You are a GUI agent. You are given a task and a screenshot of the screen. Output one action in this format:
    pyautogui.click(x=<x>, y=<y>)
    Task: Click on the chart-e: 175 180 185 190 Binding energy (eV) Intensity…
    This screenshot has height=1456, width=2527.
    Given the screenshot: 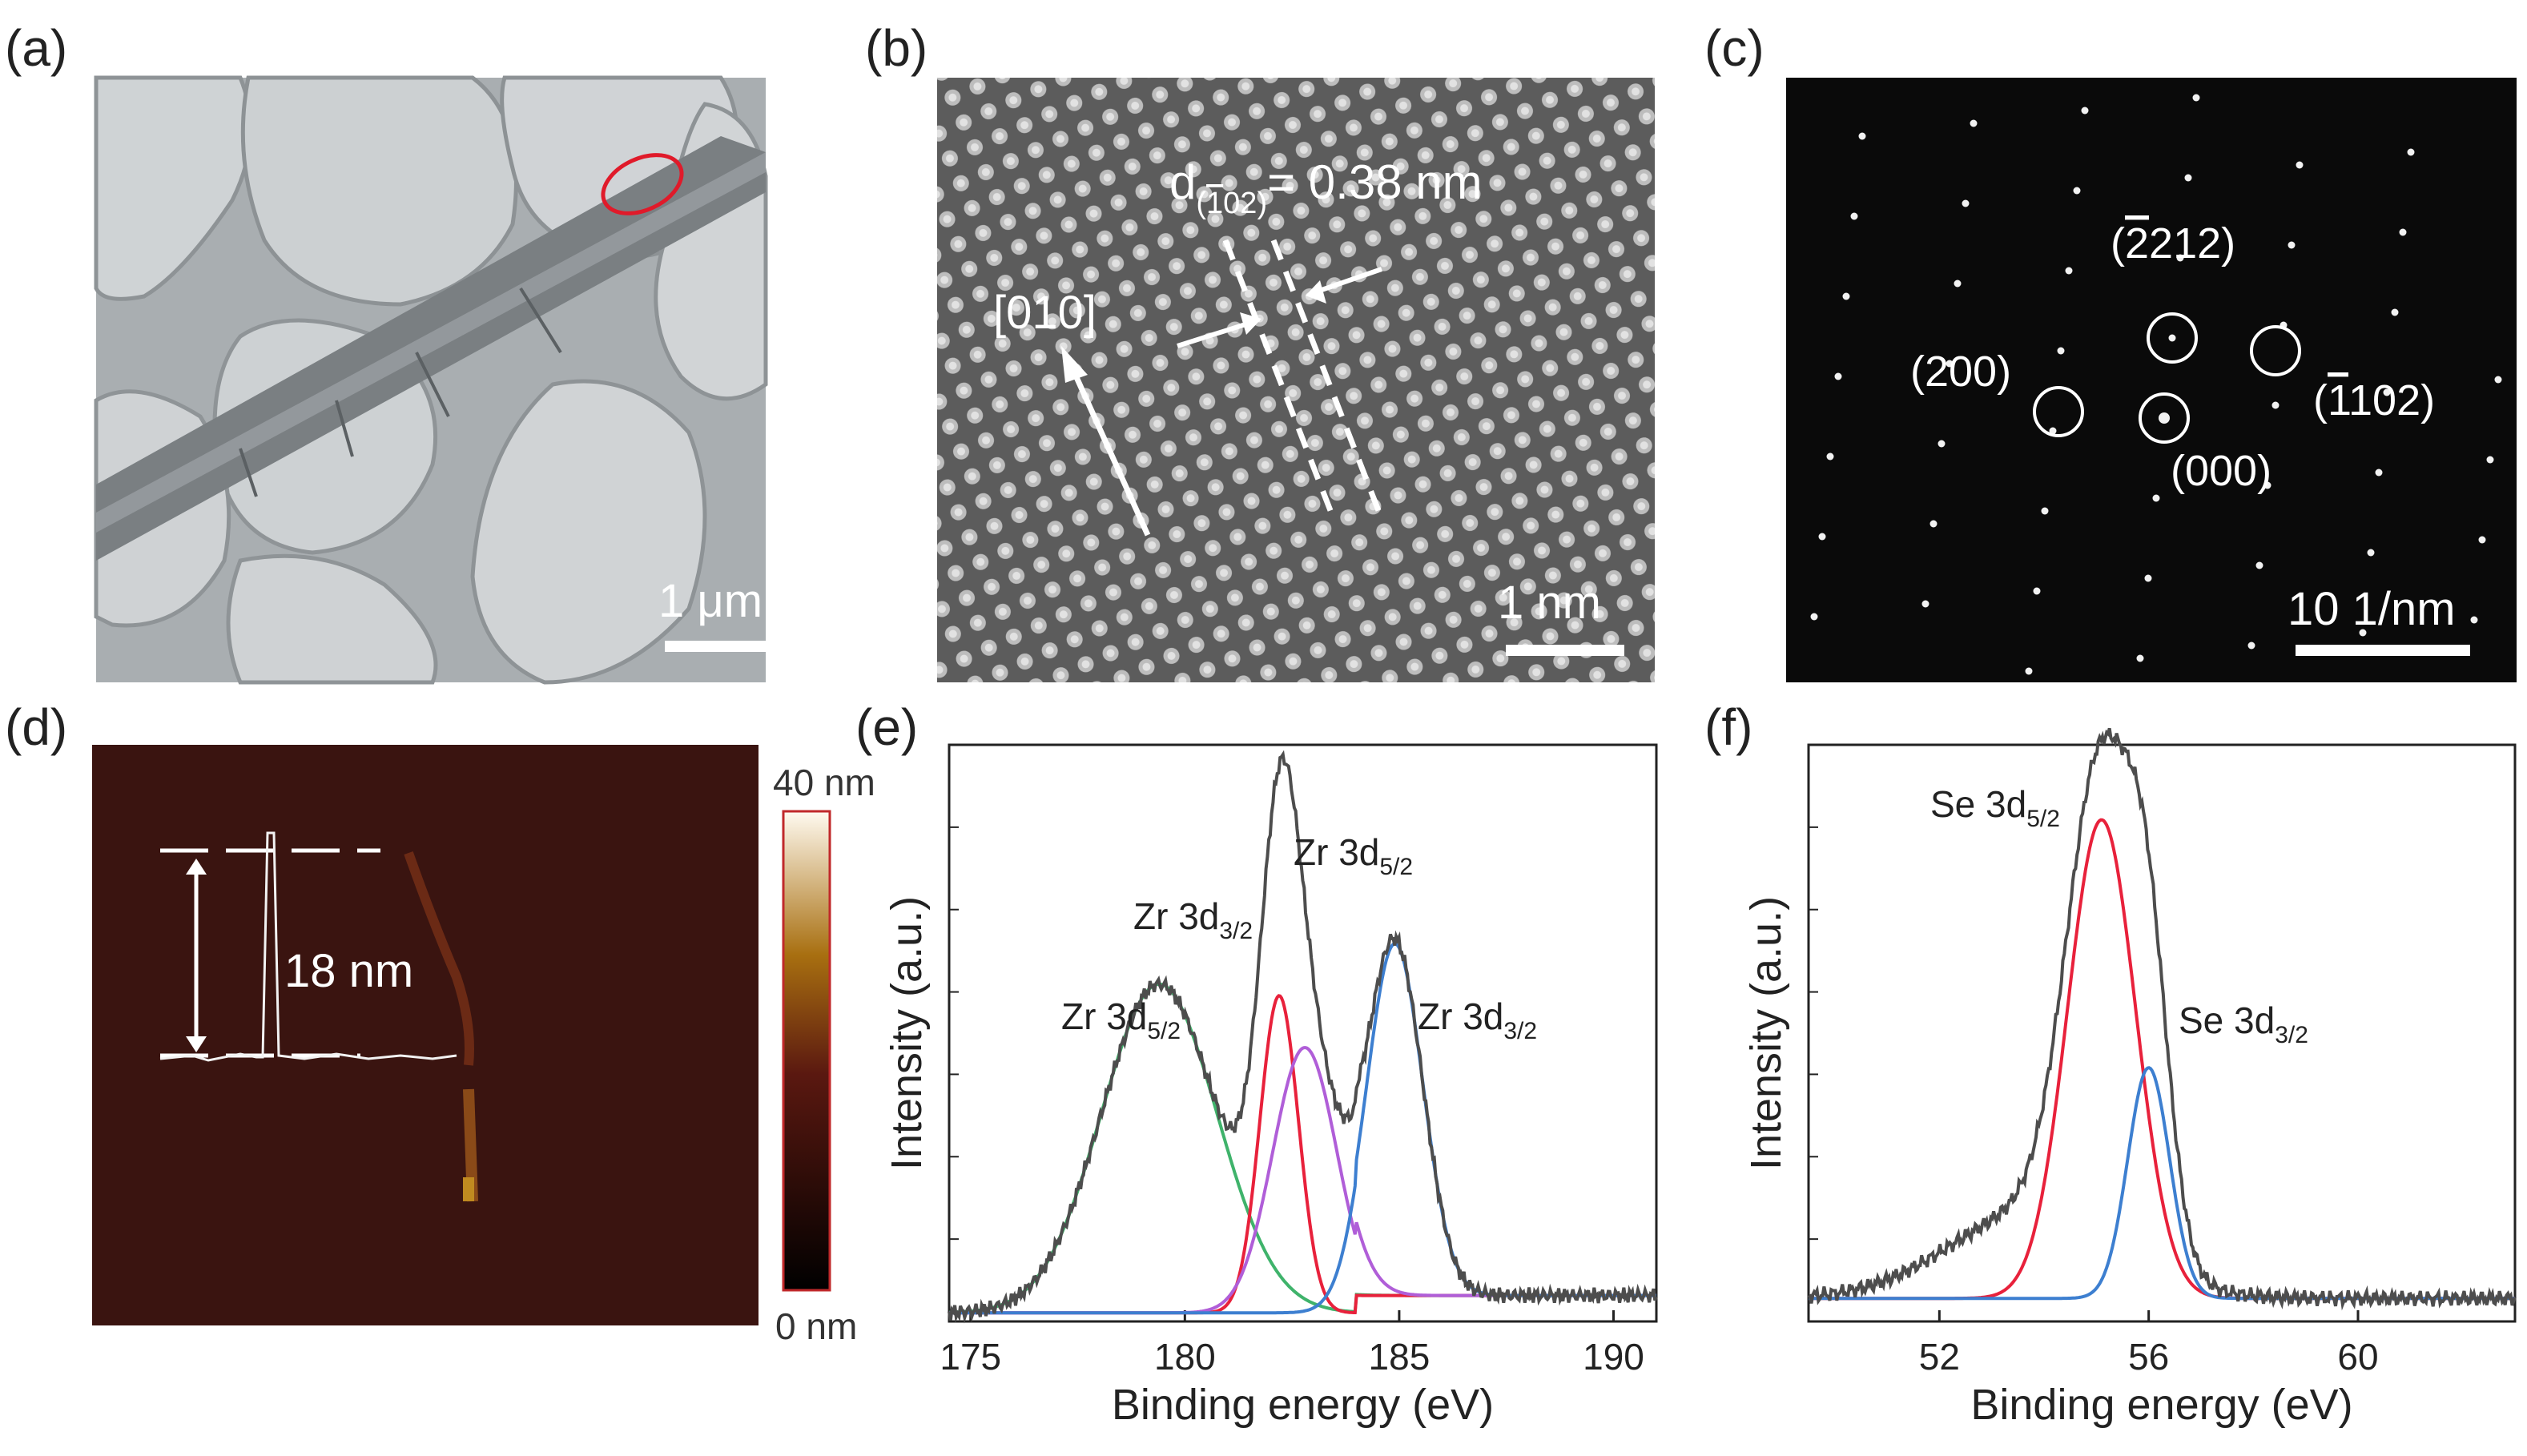 What is the action you would take?
    pyautogui.click(x=1270, y=1086)
    